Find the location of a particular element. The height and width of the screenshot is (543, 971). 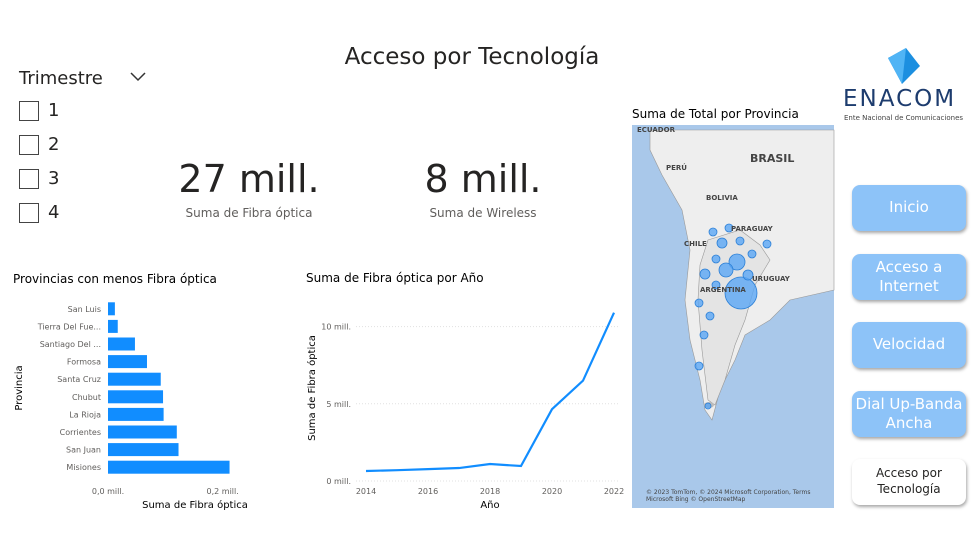

option-label: 4 is located at coordinates (54, 212).